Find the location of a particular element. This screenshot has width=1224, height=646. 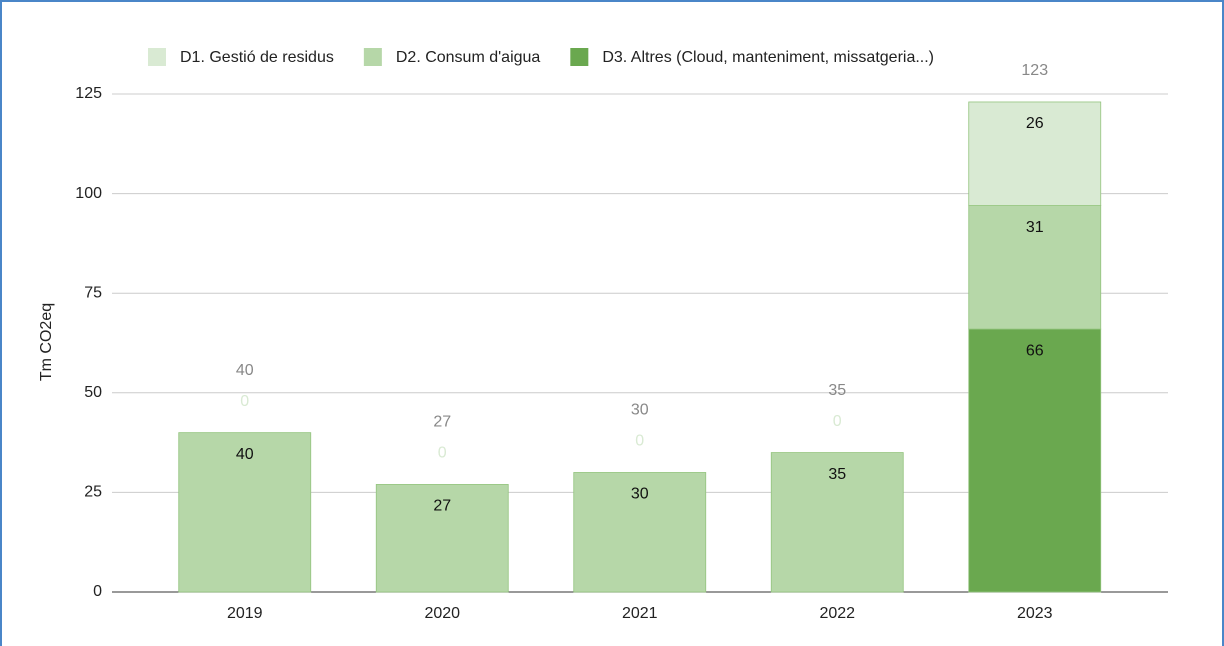

y-tick-label: 25 is located at coordinates (93, 492).